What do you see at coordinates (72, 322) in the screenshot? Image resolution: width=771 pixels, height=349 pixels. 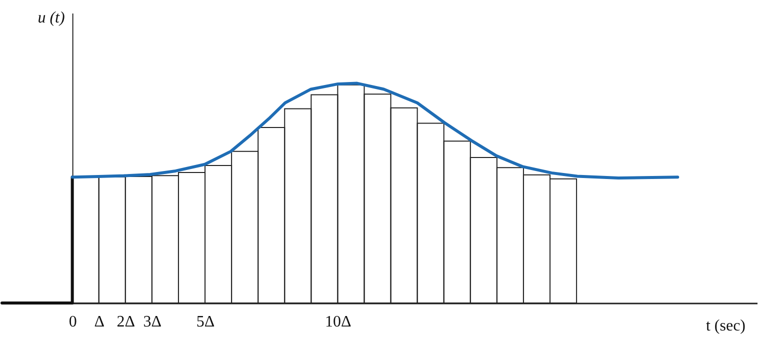 I see `x-tick-label: 0` at bounding box center [72, 322].